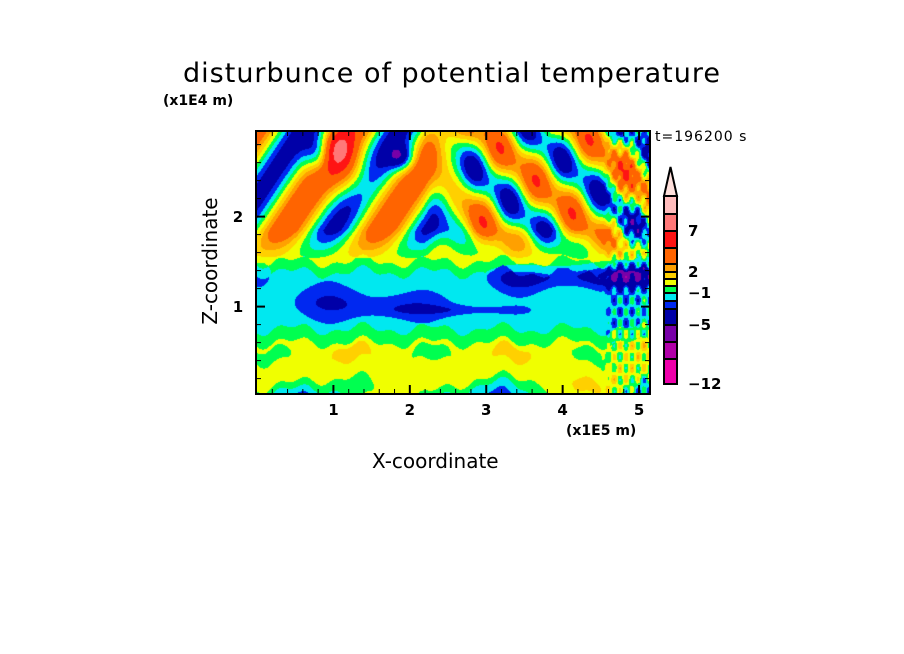 The image size is (904, 654). I want to click on y-tick-label: 1, so click(238, 306).